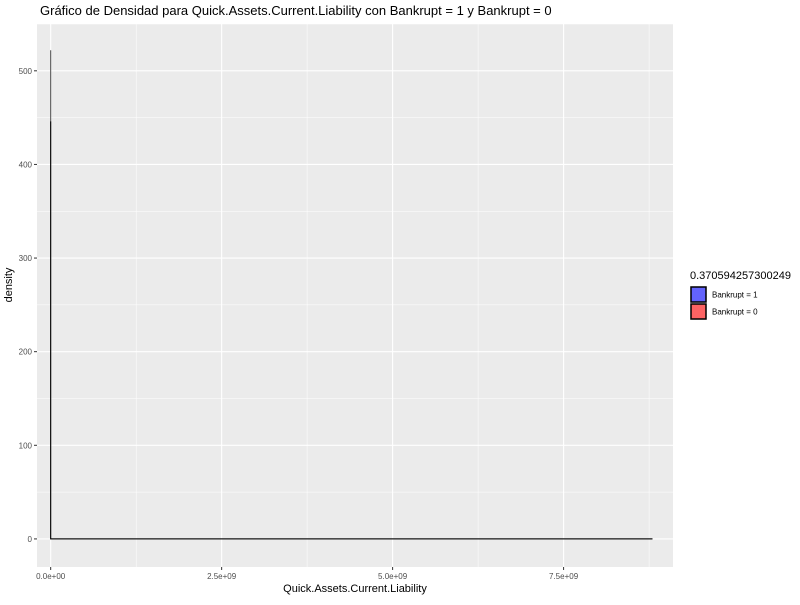 This screenshot has height=605, width=800. Describe the element at coordinates (222, 576) in the screenshot. I see `x-tick-label: 2.5e+09` at that location.